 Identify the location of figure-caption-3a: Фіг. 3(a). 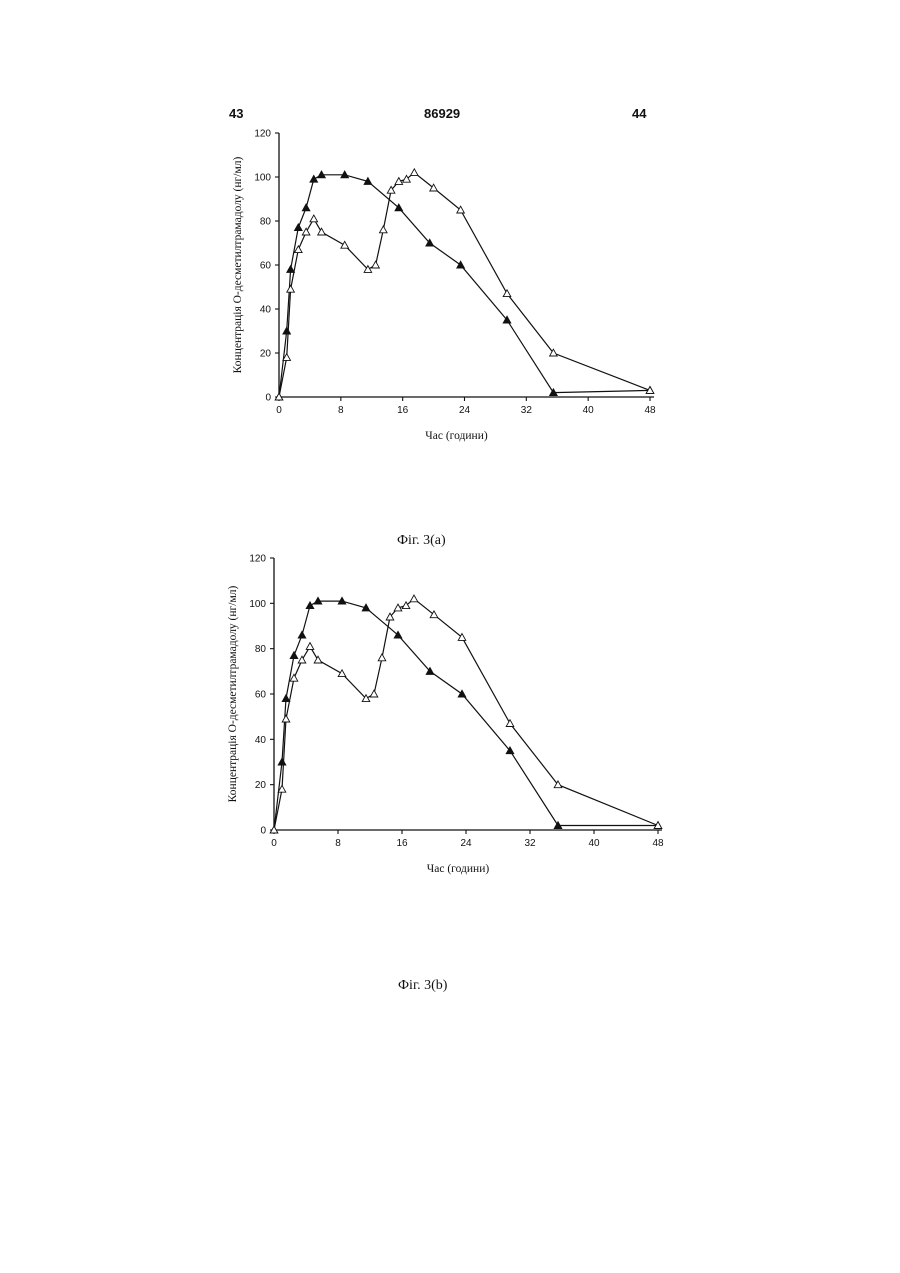
(421, 540).